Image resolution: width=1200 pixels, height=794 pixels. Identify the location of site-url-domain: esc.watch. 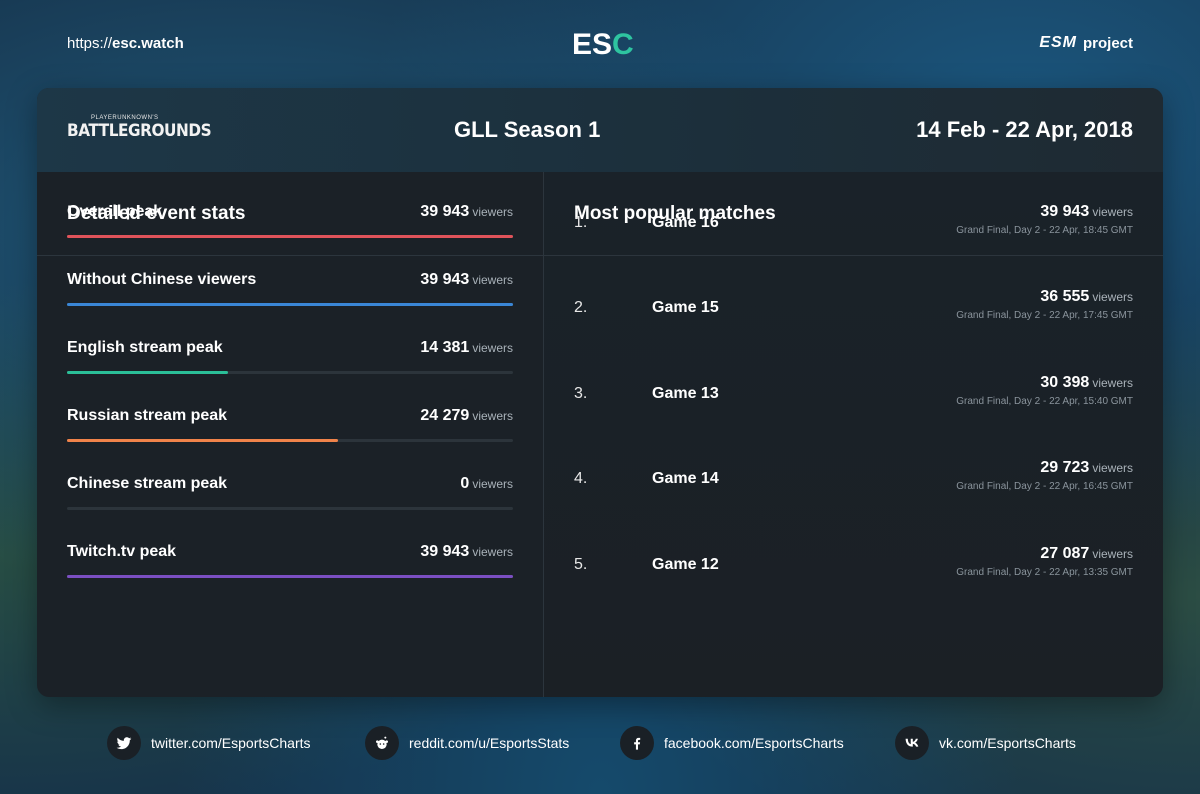
(148, 43).